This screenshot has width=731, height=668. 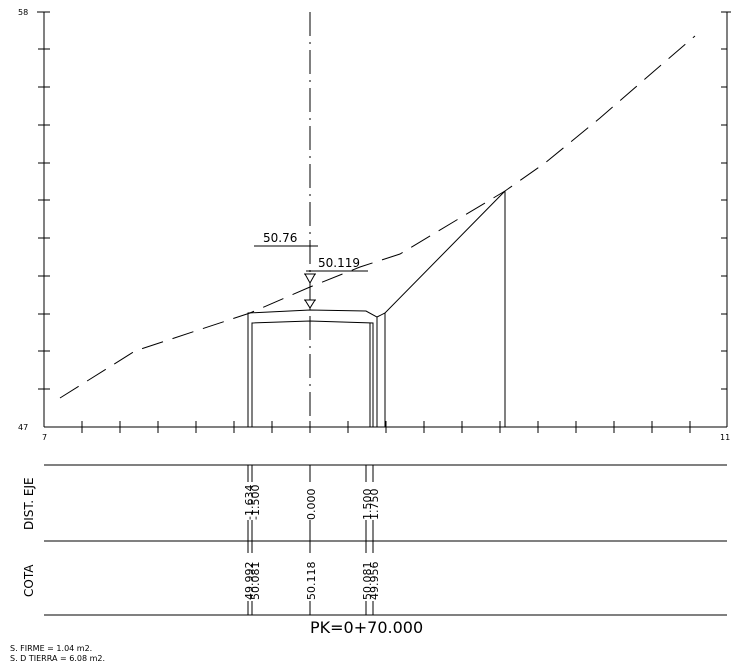 What do you see at coordinates (29, 580) in the screenshot?
I see `row-label-cota: COTA` at bounding box center [29, 580].